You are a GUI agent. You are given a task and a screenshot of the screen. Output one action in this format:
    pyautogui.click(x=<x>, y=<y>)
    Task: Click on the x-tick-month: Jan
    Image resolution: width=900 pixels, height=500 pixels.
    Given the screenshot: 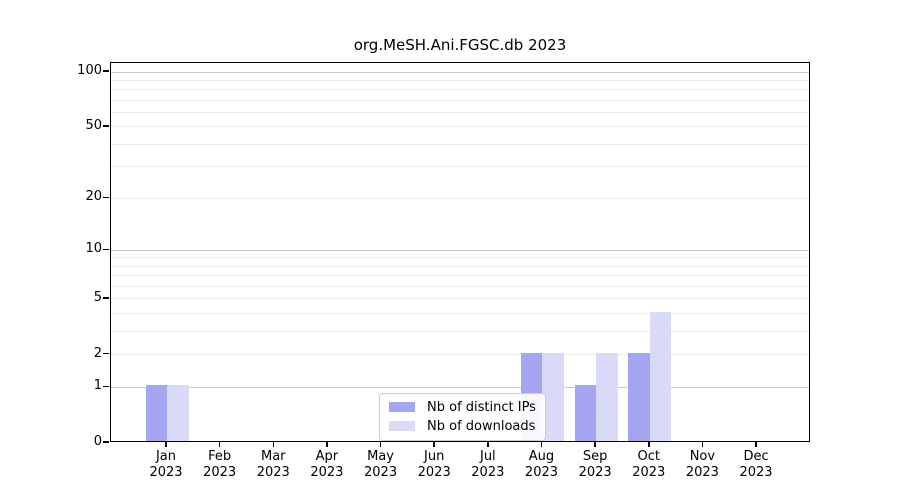 What is the action you would take?
    pyautogui.click(x=166, y=456)
    